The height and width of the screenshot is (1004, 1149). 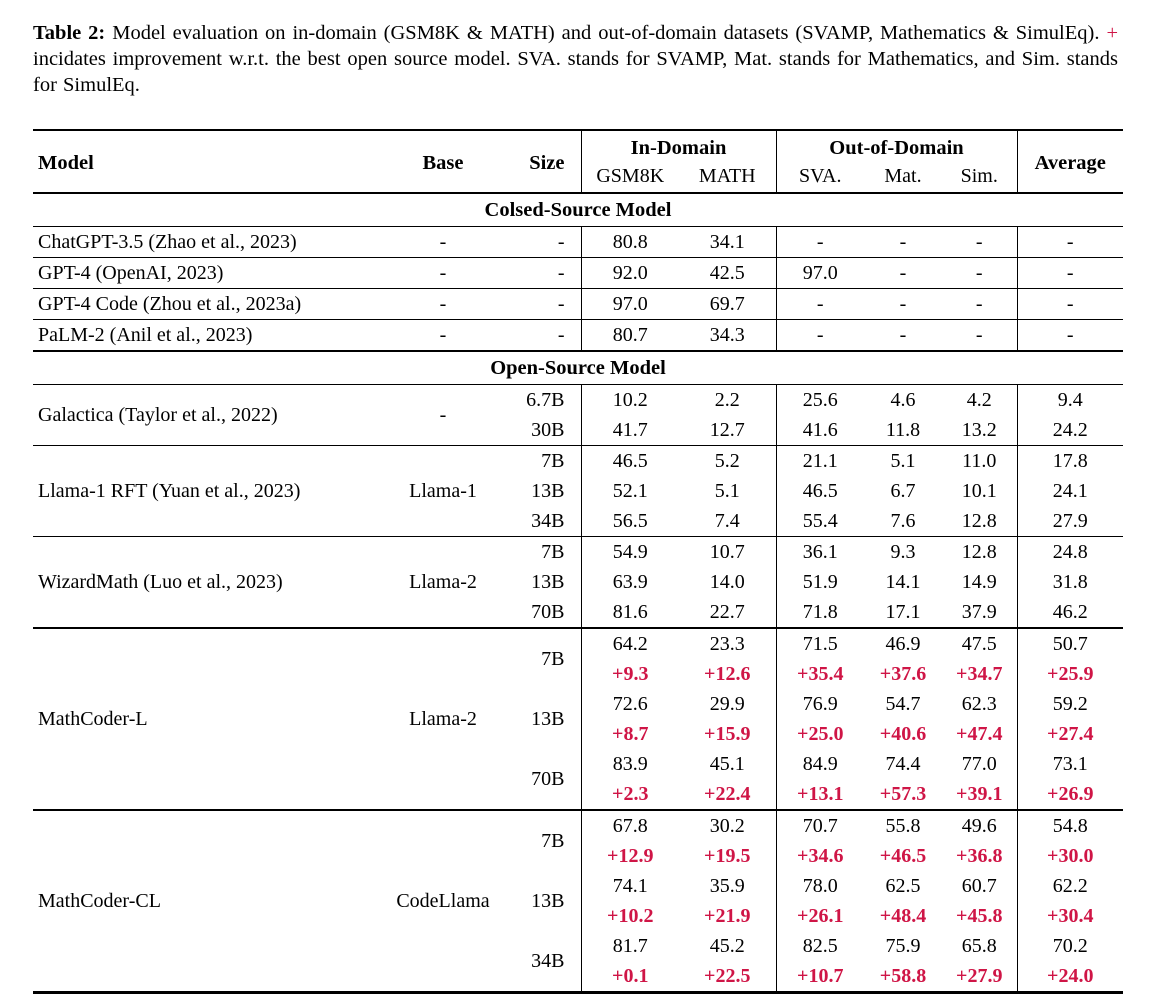 What do you see at coordinates (819, 273) in the screenshot?
I see `score-cell: 97.0` at bounding box center [819, 273].